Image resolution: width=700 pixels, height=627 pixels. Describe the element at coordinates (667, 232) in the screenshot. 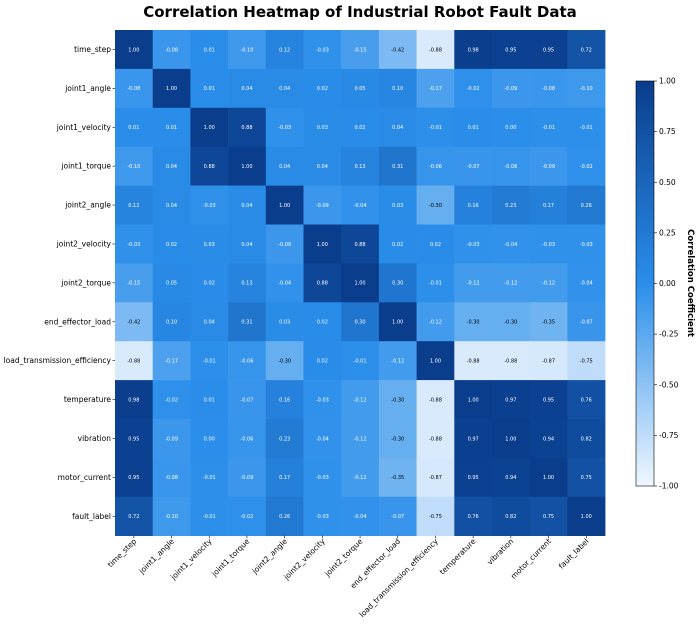

I see `colorbar-tick-label: 0.25` at that location.